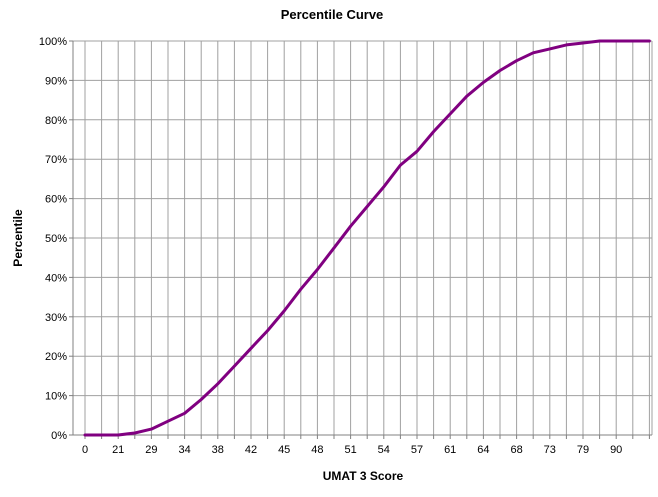  What do you see at coordinates (583, 450) in the screenshot?
I see `x-tick-label: 79` at bounding box center [583, 450].